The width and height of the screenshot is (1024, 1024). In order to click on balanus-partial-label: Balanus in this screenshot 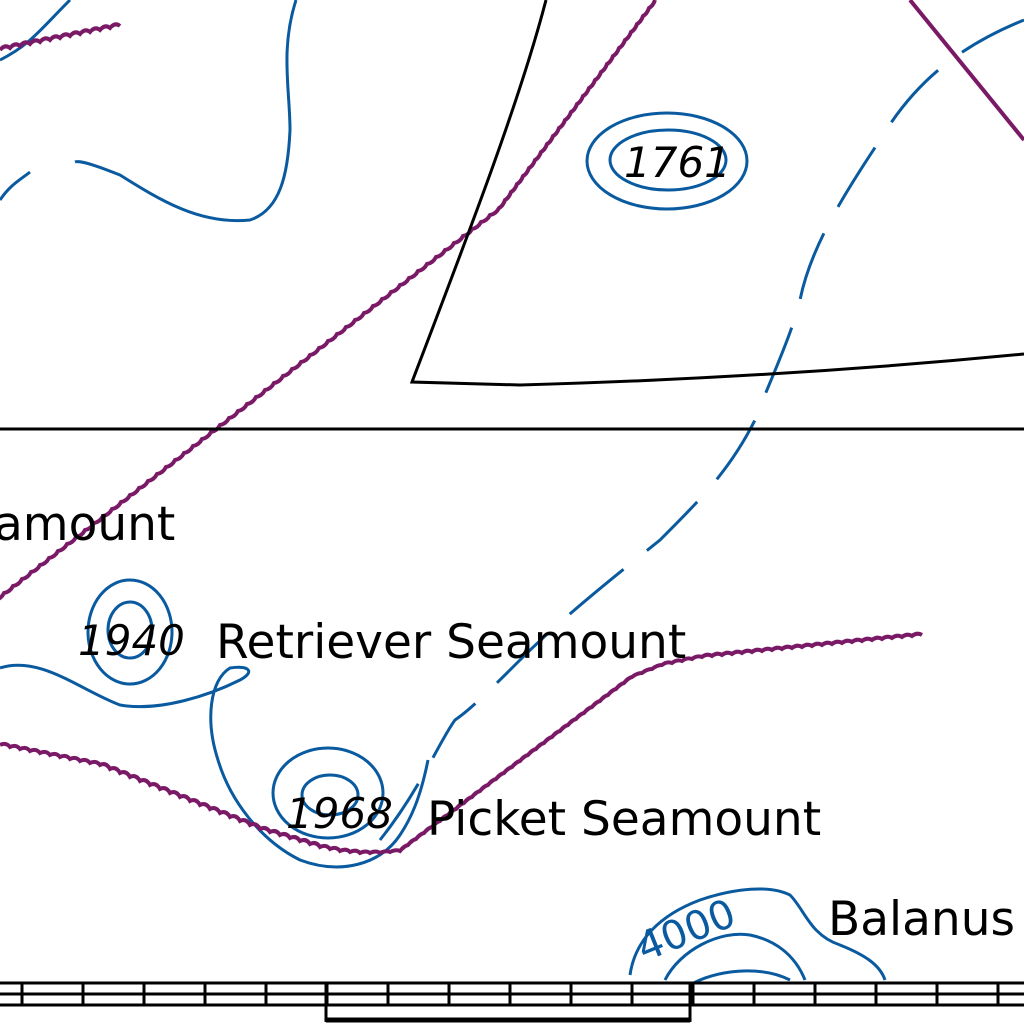, I will do `click(921, 919)`.